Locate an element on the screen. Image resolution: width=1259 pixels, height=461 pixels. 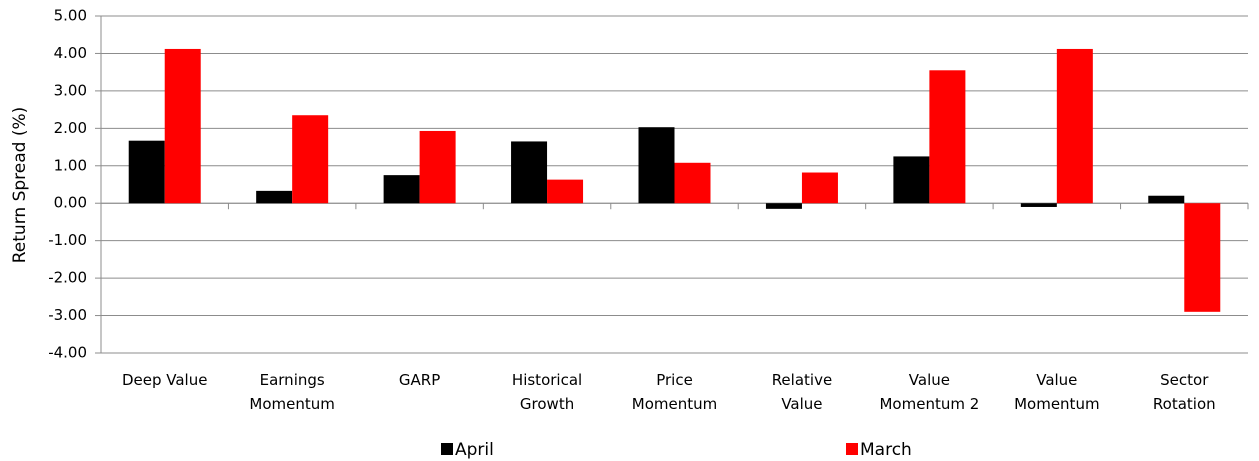
y-tick-label: 4.00 is located at coordinates (70, 53).